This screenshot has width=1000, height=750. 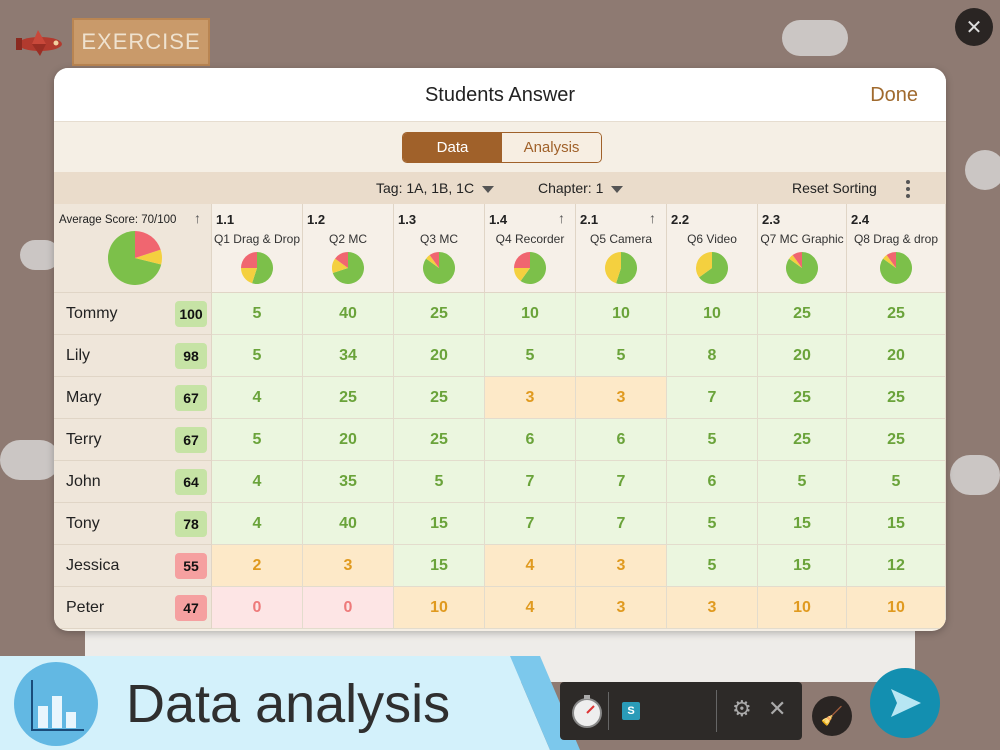 I want to click on student-row-header: Lily 98, so click(x=133, y=356).